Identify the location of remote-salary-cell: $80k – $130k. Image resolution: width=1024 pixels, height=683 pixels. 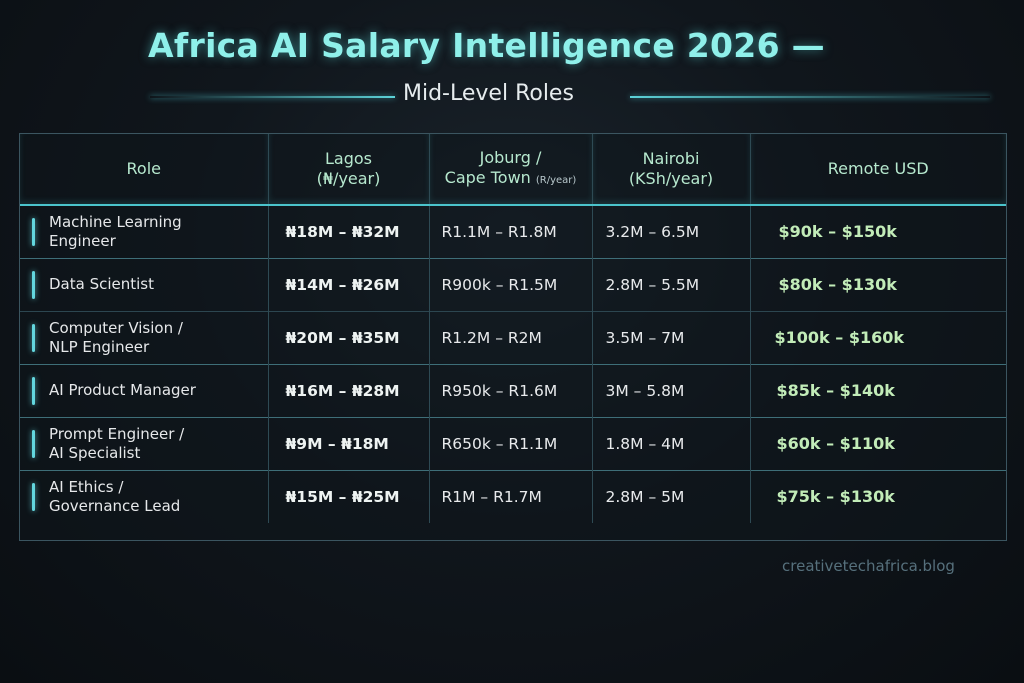
(878, 284).